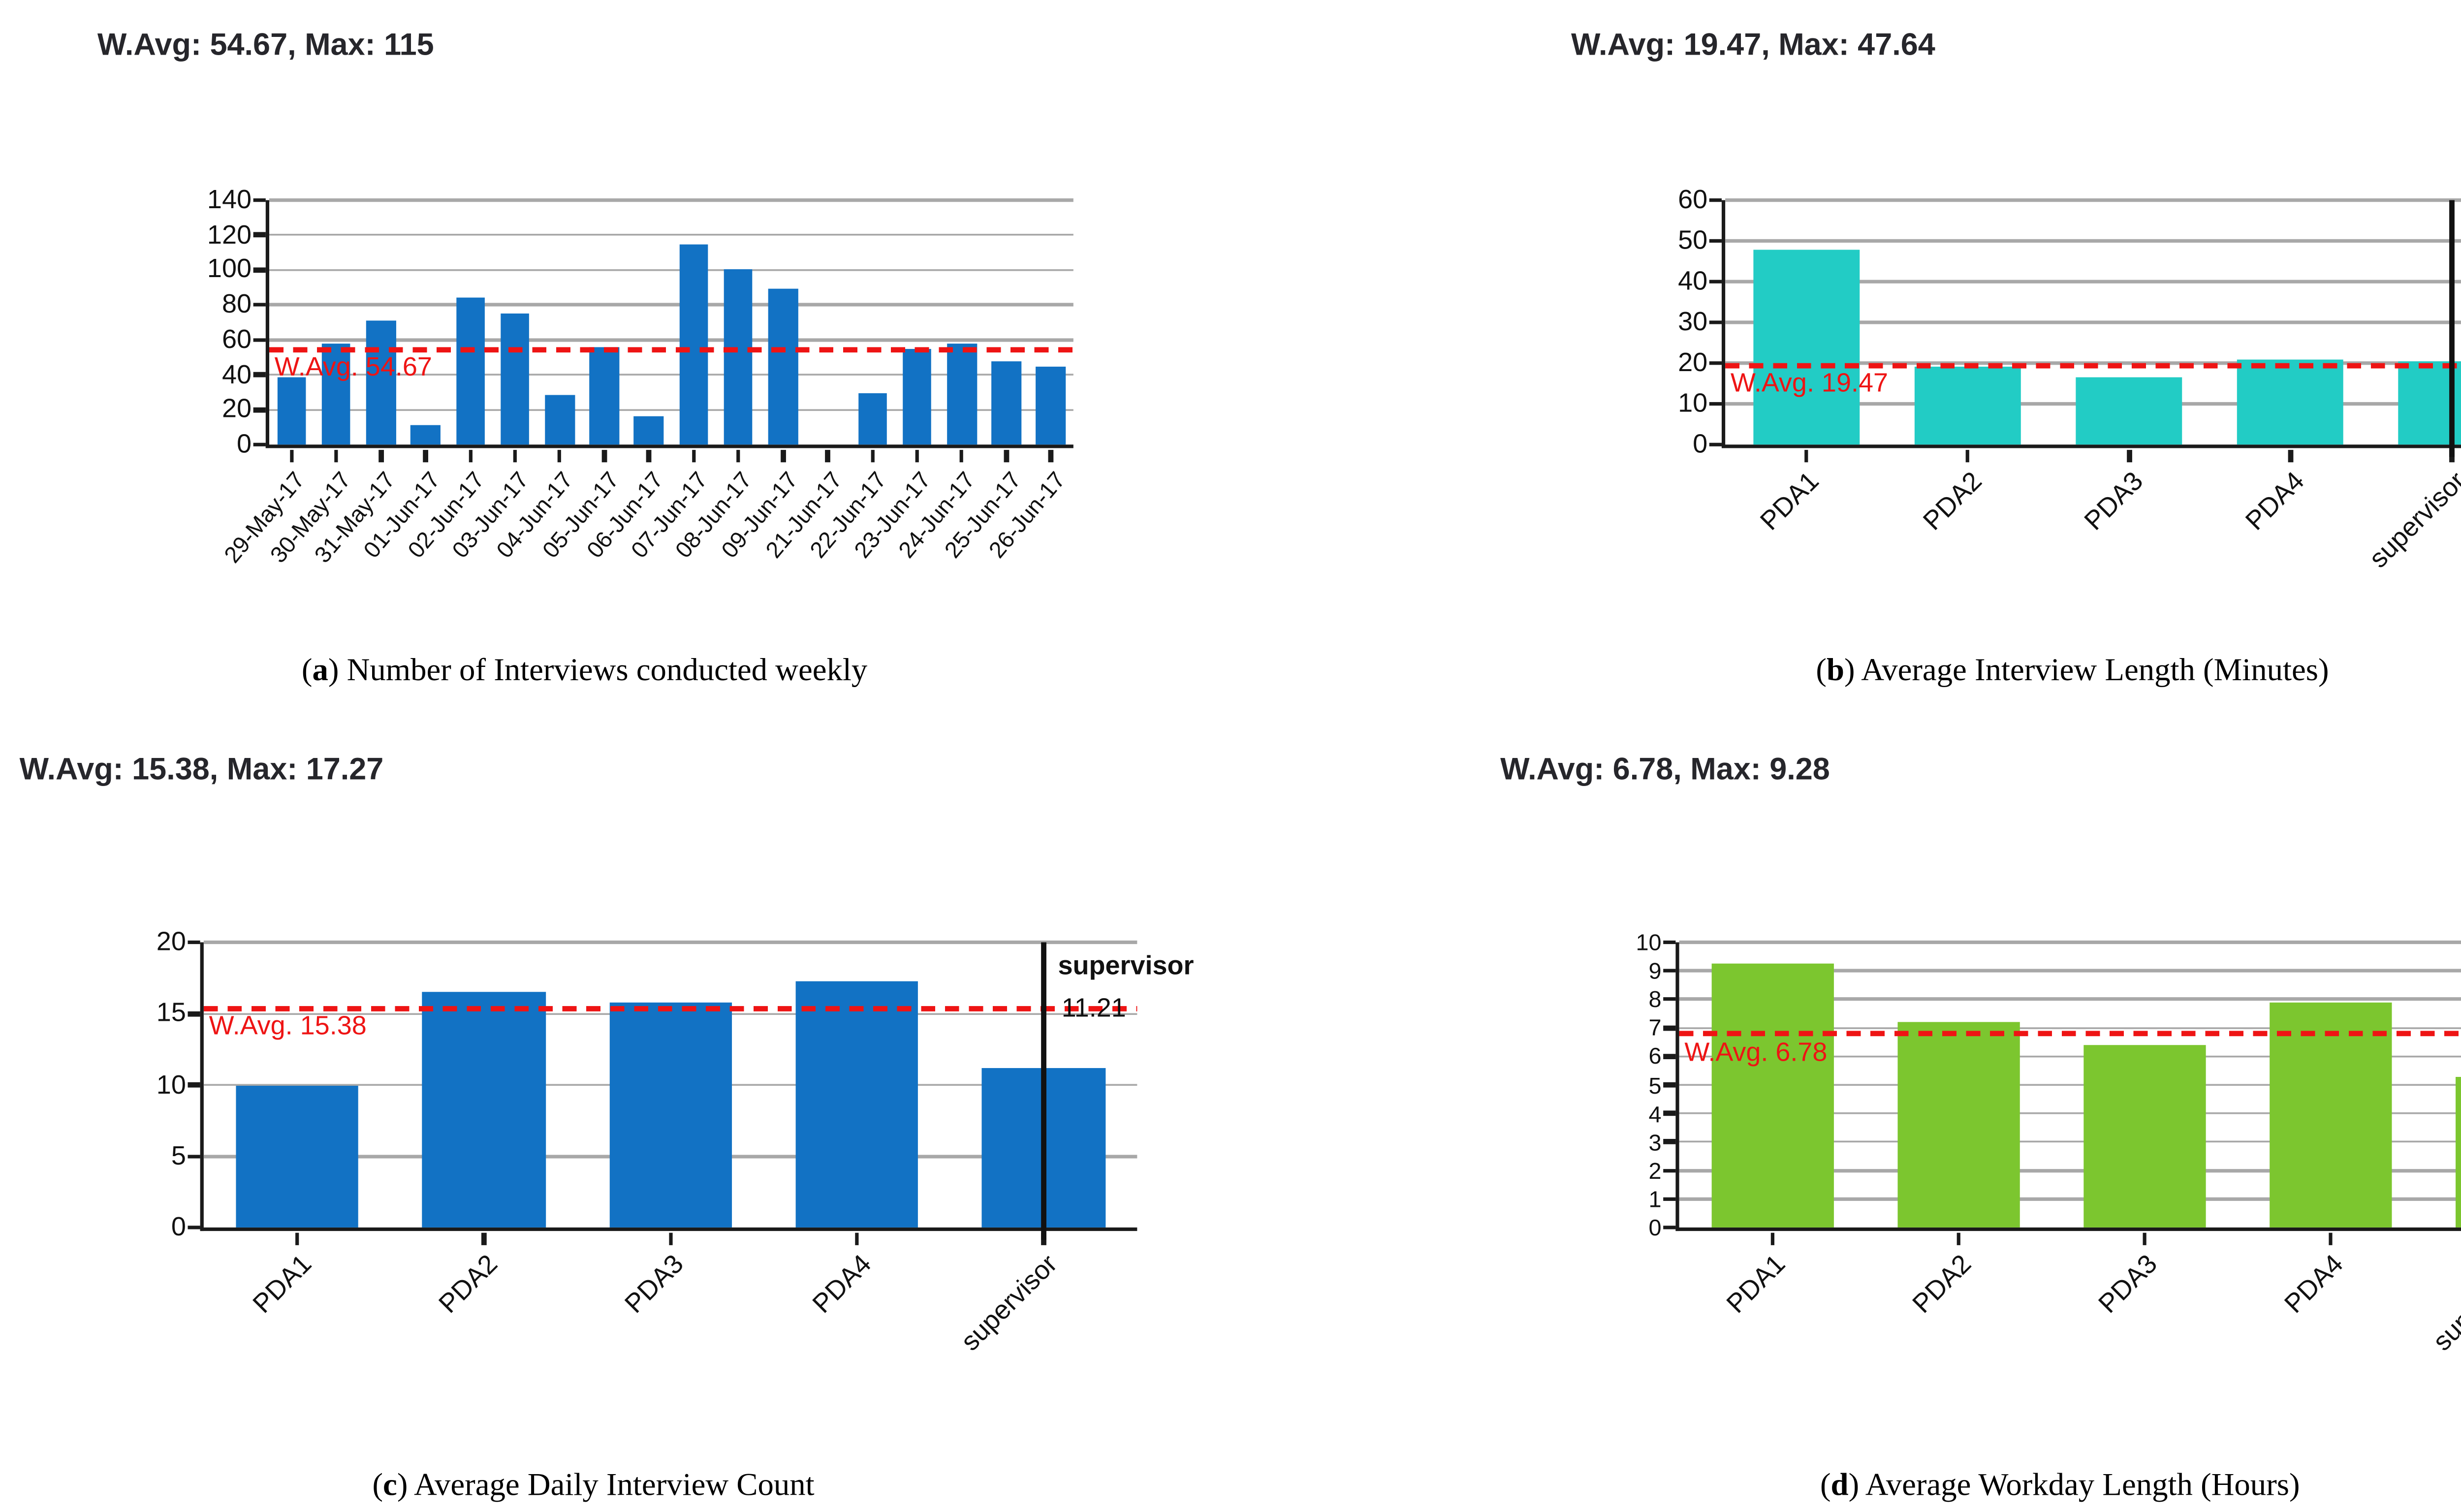  Describe the element at coordinates (1655, 1198) in the screenshot. I see `y-tick-label: 1` at that location.